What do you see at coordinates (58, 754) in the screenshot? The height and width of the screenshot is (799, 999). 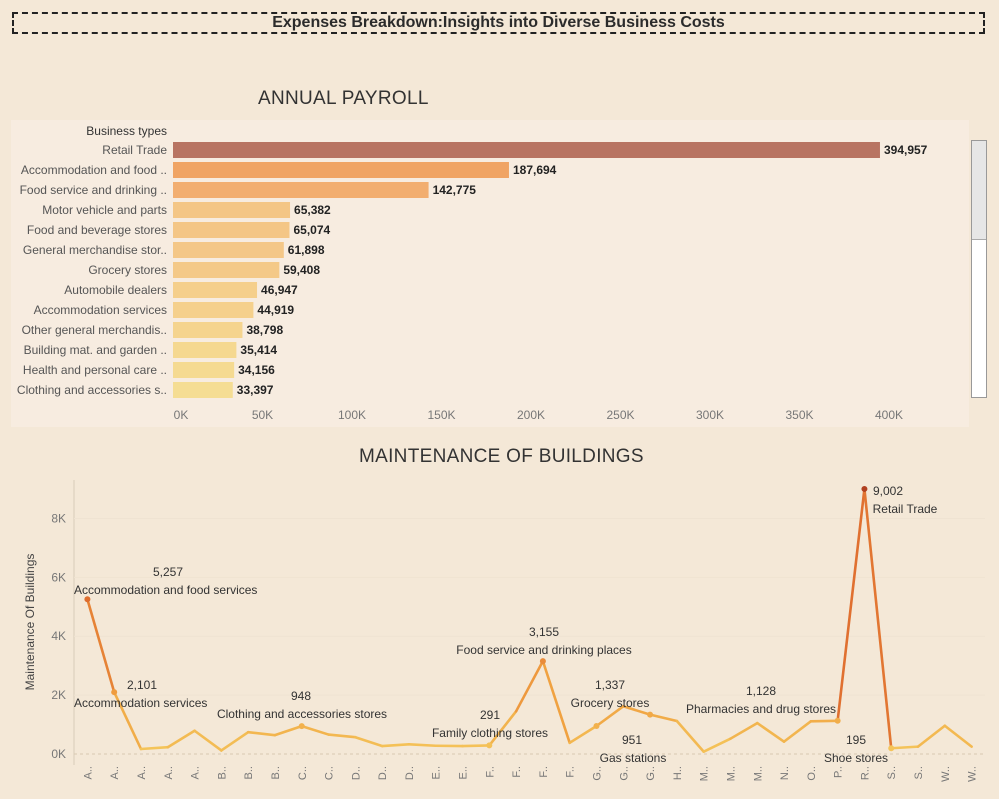 I see `y-tick-label: 0K` at bounding box center [58, 754].